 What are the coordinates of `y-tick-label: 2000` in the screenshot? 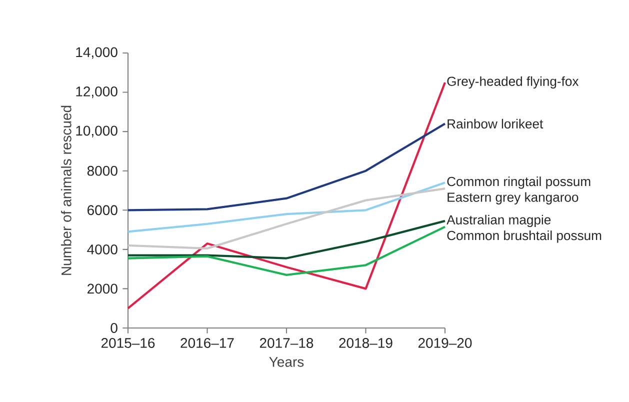 It's located at (103, 289).